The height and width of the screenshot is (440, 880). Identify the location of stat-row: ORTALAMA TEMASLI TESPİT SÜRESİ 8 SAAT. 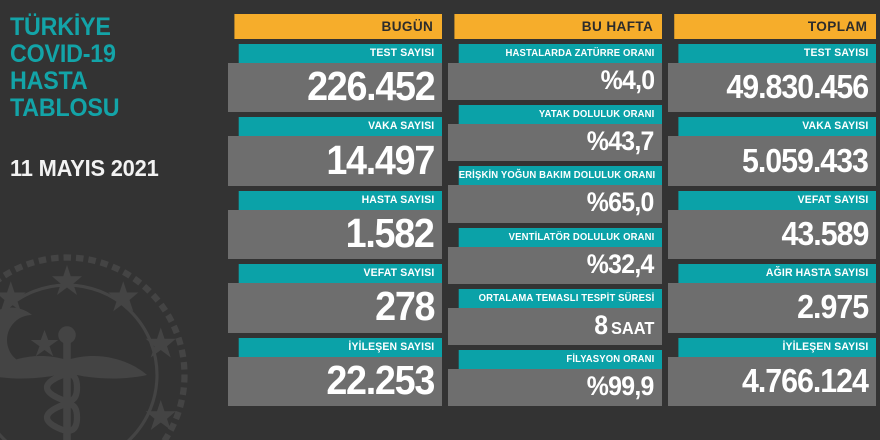
(554, 316).